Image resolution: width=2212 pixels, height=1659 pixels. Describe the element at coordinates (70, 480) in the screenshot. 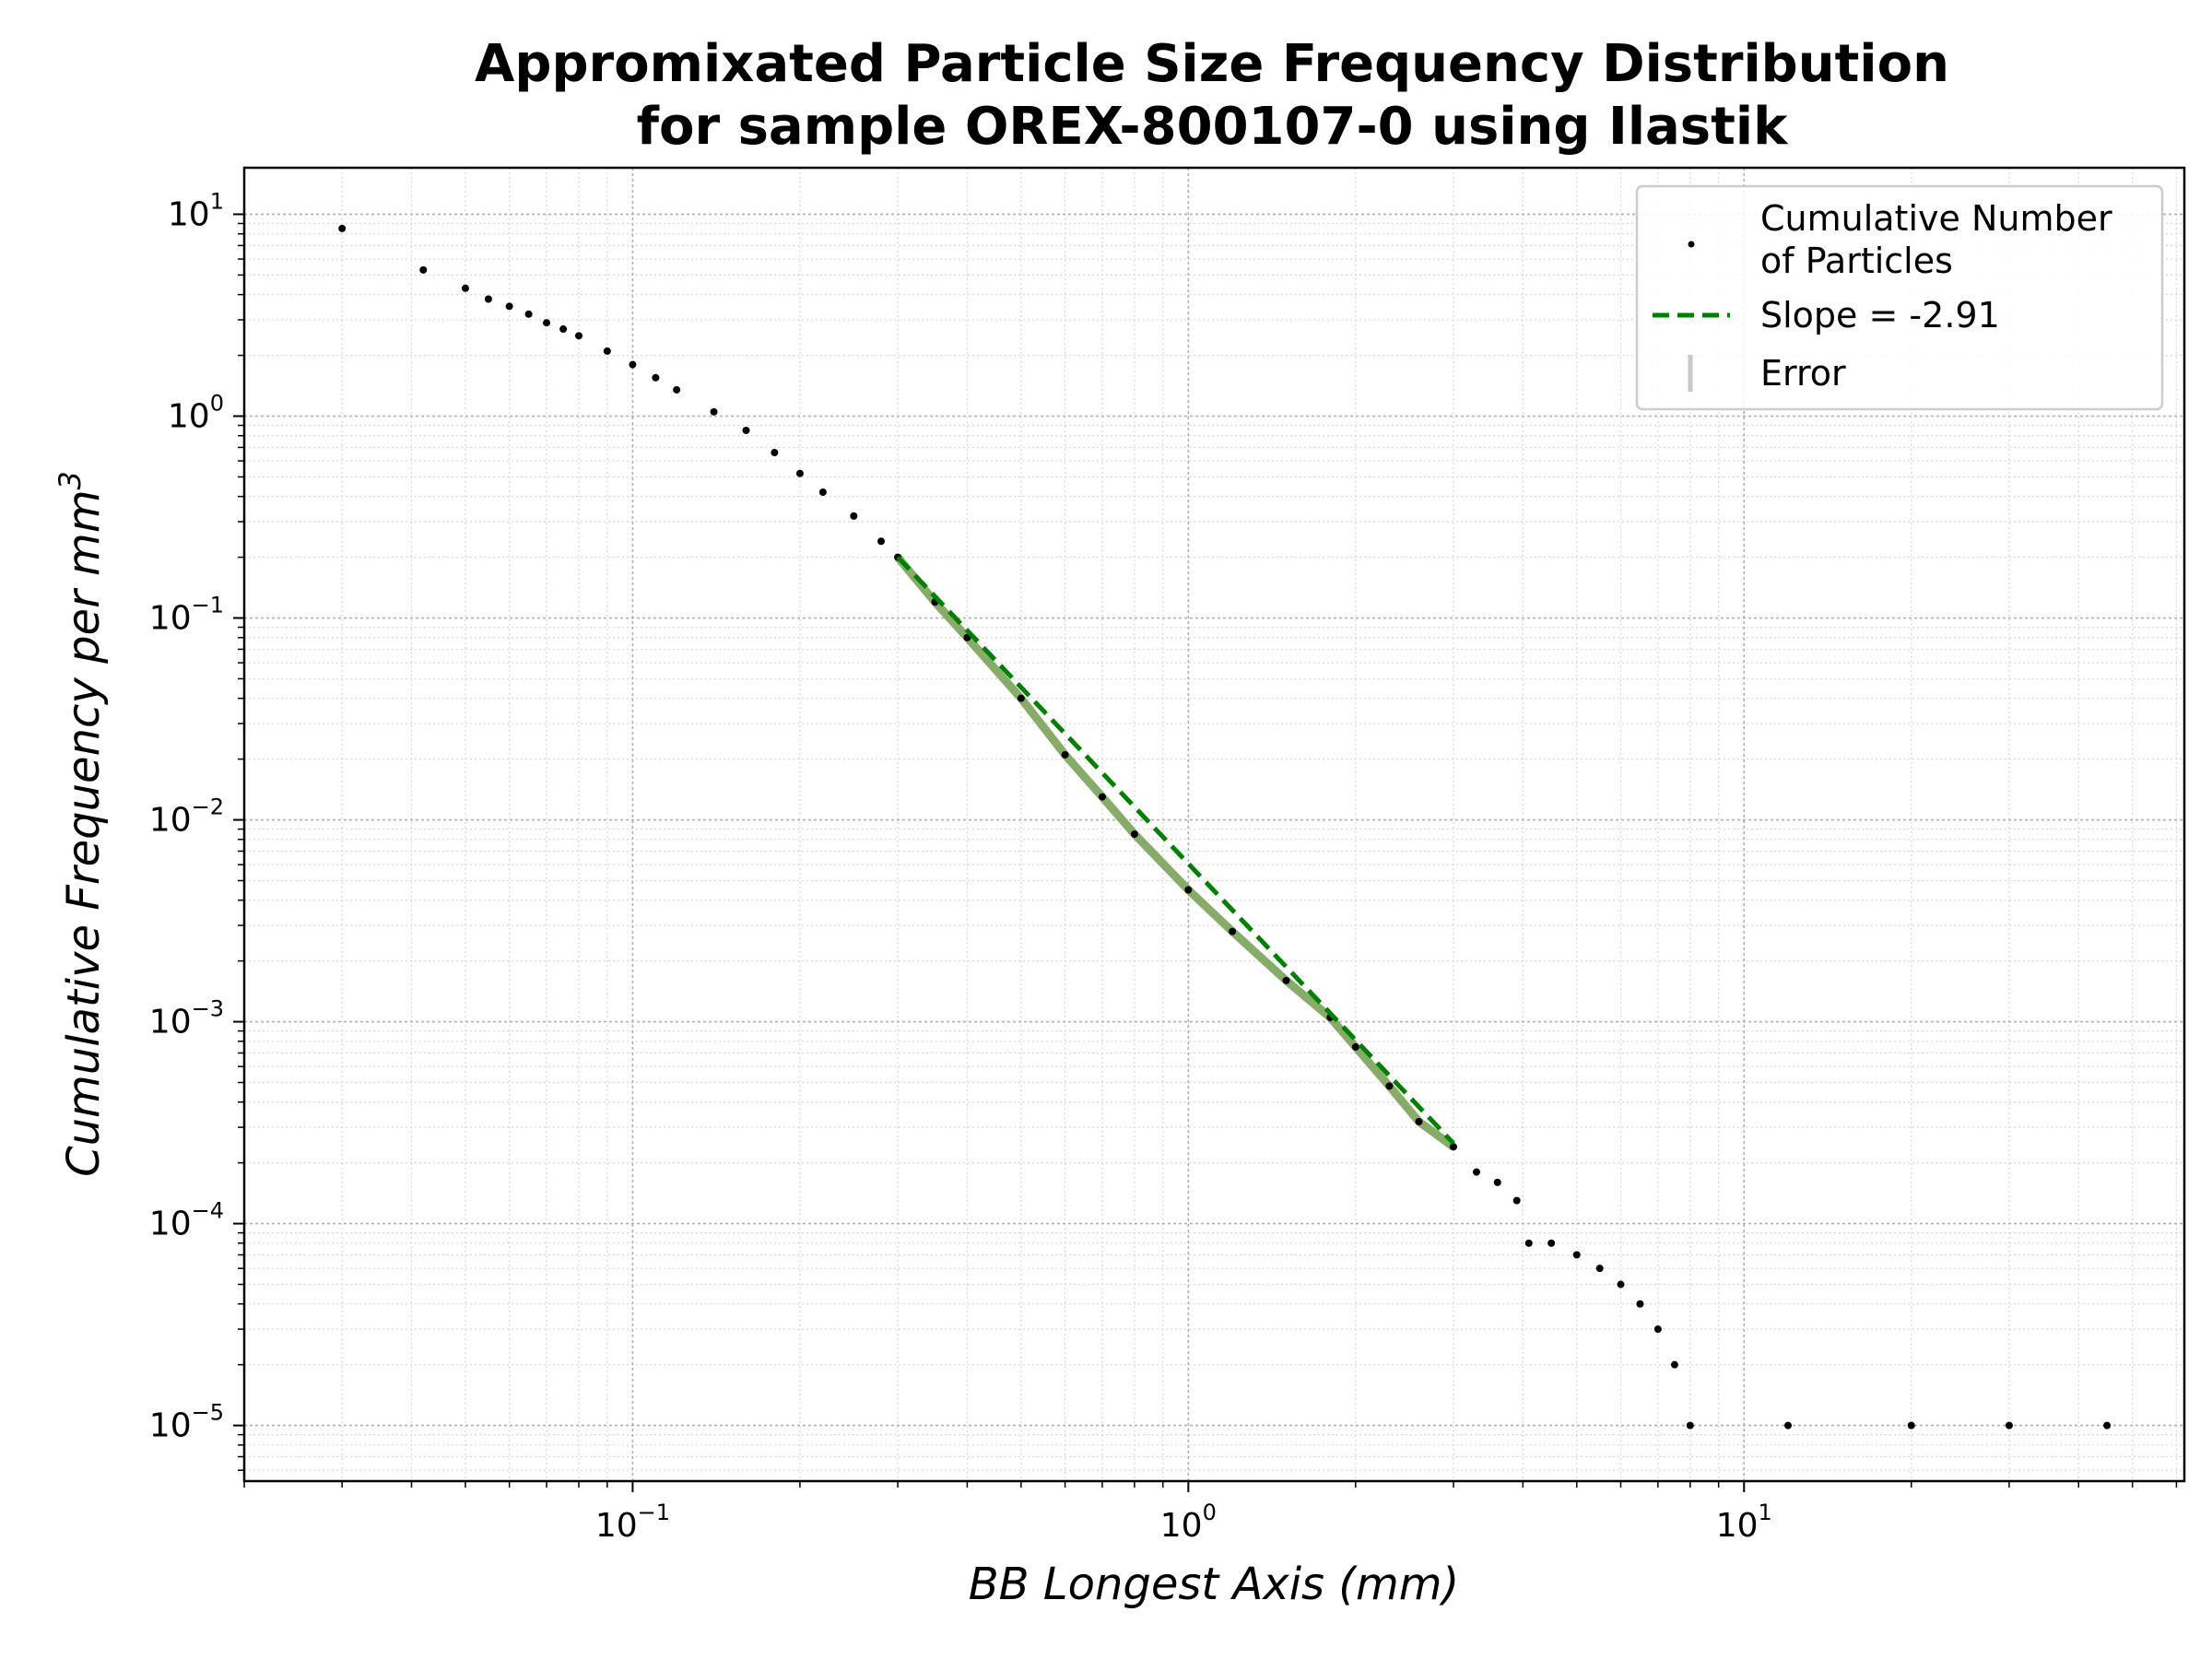

I see `y-axis-label-superscript: 3` at that location.